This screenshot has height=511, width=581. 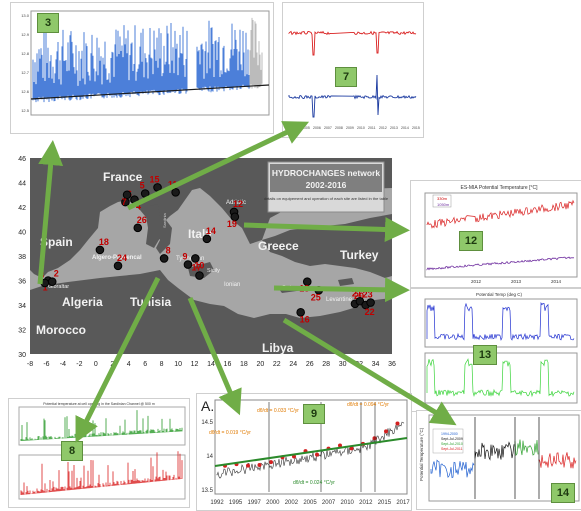 What do you see at coordinates (164, 220) in the screenshot?
I see `sea-label-sardinia: Sardinia` at bounding box center [164, 220].